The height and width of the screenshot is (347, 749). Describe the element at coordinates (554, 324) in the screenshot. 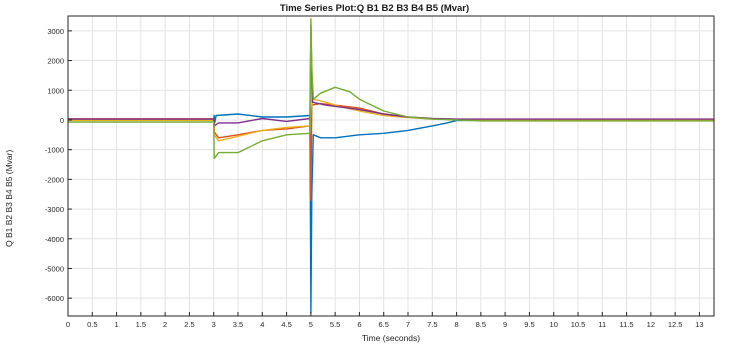

I see `x-tick-label: 10` at that location.